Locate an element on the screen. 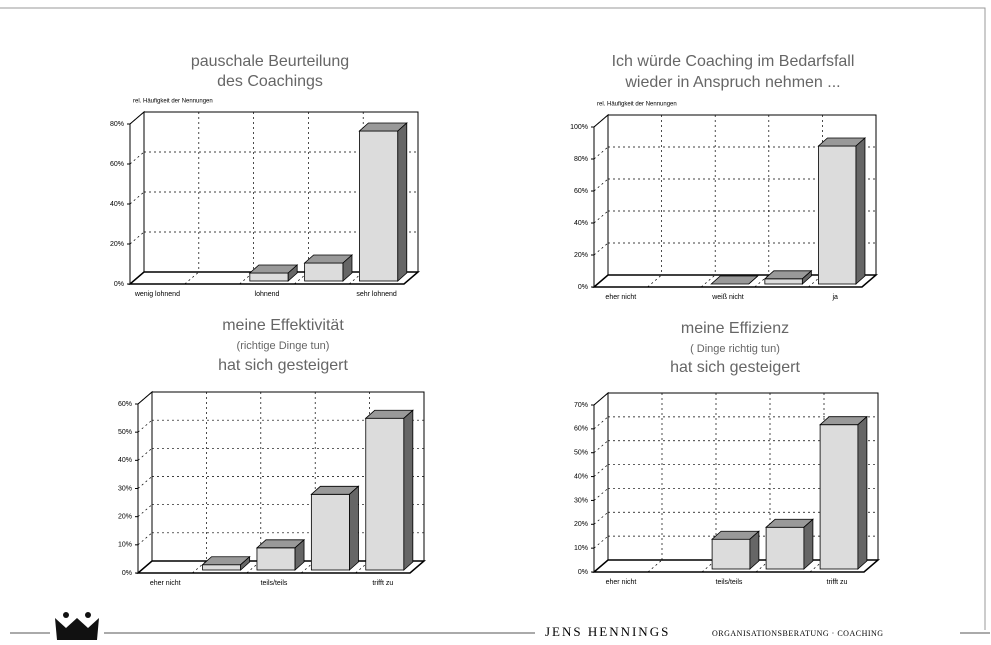 The height and width of the screenshot is (645, 991). x-tick-label: lohnend is located at coordinates (267, 294).